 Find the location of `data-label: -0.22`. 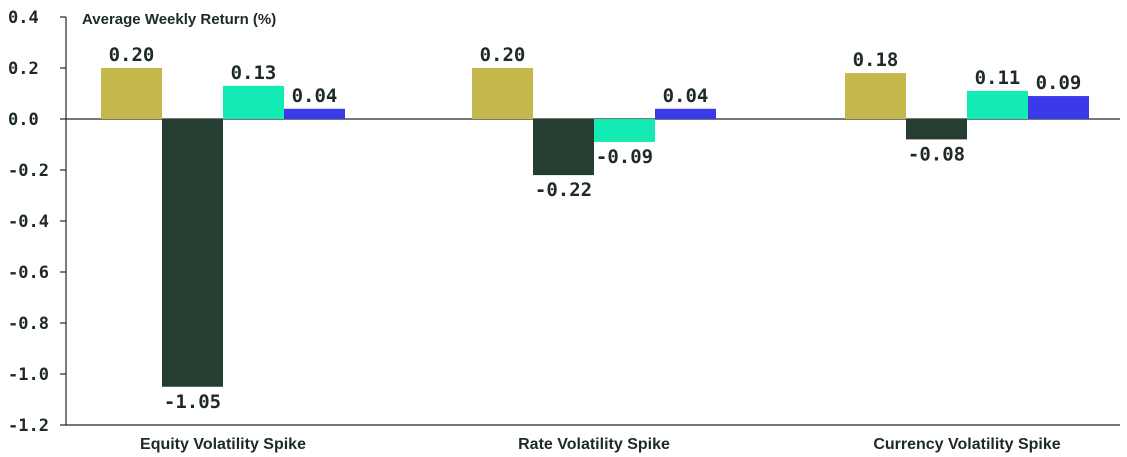

data-label: -0.22 is located at coordinates (563, 190).